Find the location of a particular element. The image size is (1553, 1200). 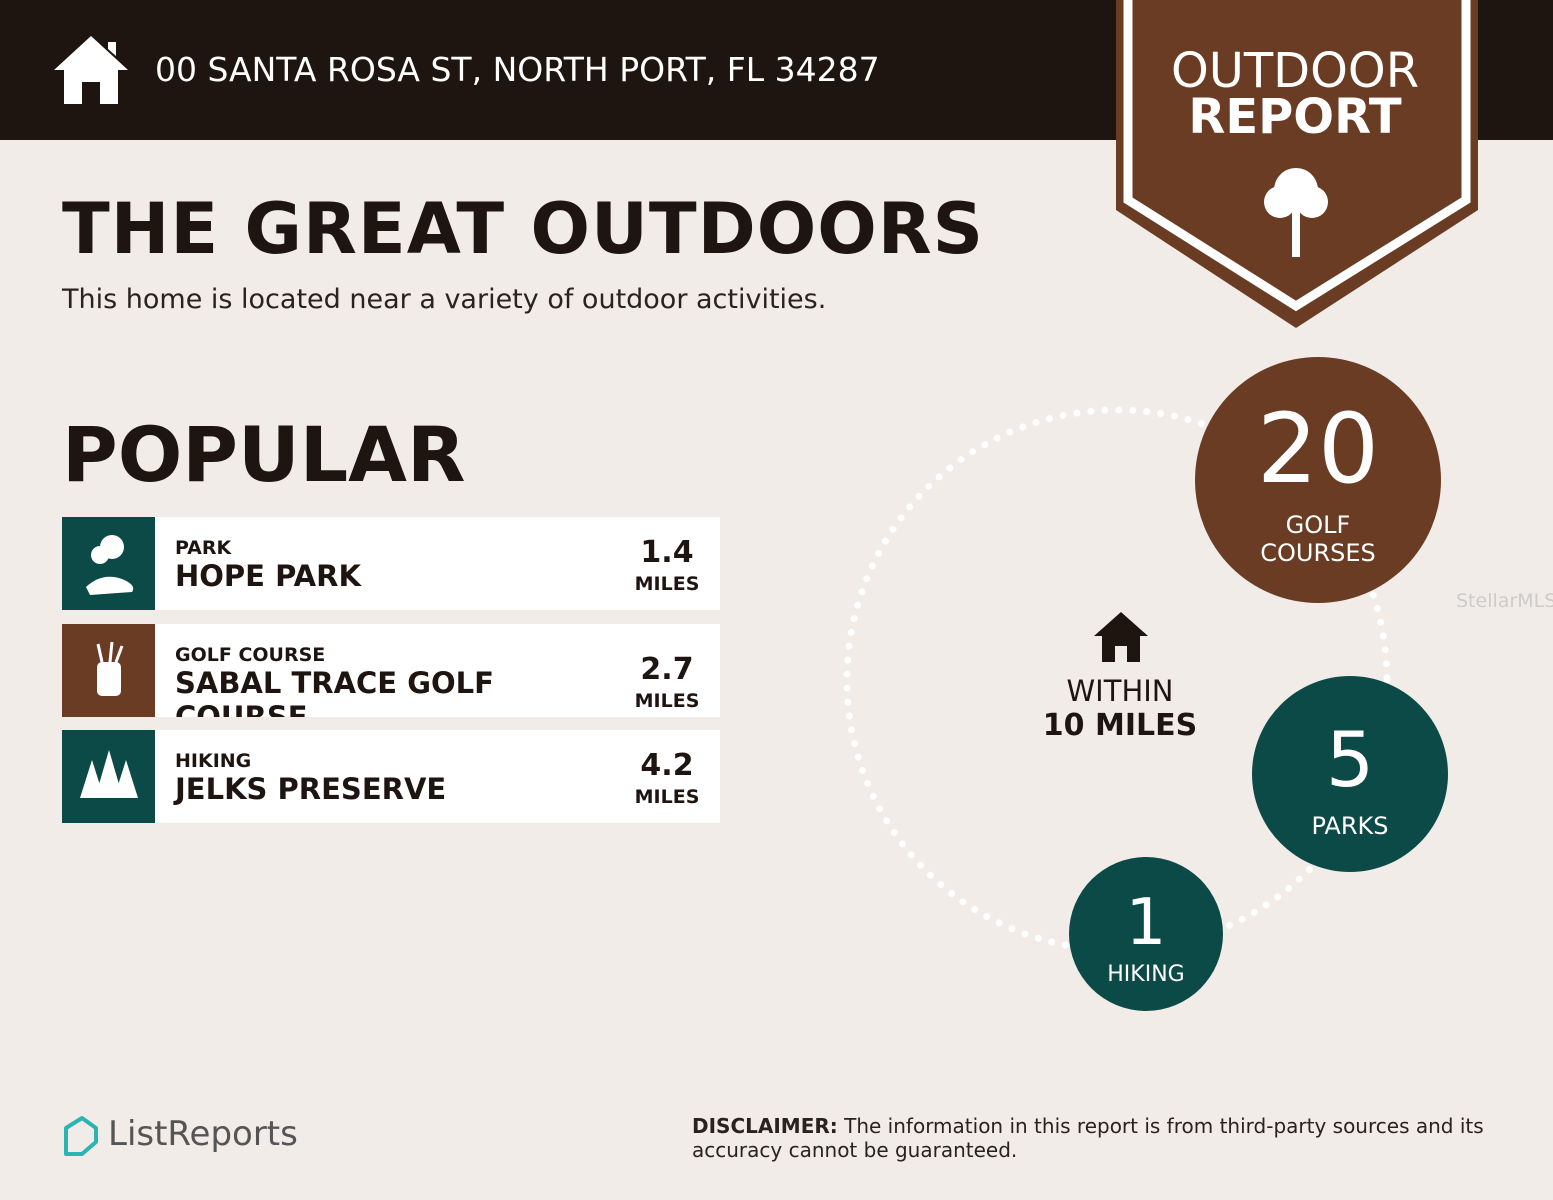

radius-line1: WITHIN is located at coordinates (1120, 691).